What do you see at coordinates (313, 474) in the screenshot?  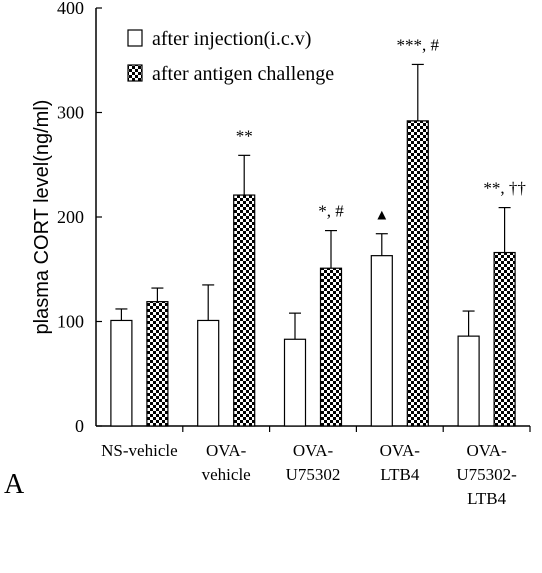 I see `x-category-label: U75302` at bounding box center [313, 474].